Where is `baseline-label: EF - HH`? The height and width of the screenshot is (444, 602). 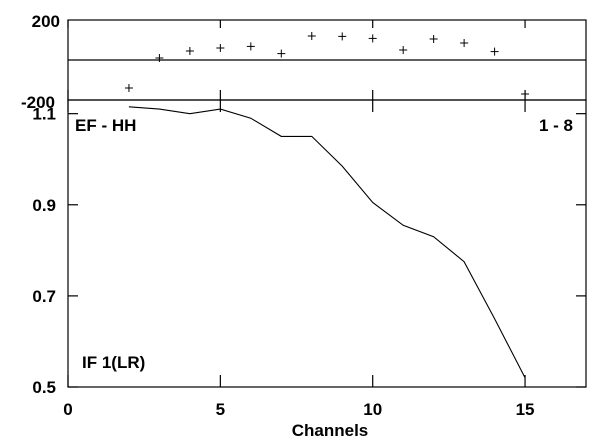 baseline-label: EF - HH is located at coordinates (105, 125).